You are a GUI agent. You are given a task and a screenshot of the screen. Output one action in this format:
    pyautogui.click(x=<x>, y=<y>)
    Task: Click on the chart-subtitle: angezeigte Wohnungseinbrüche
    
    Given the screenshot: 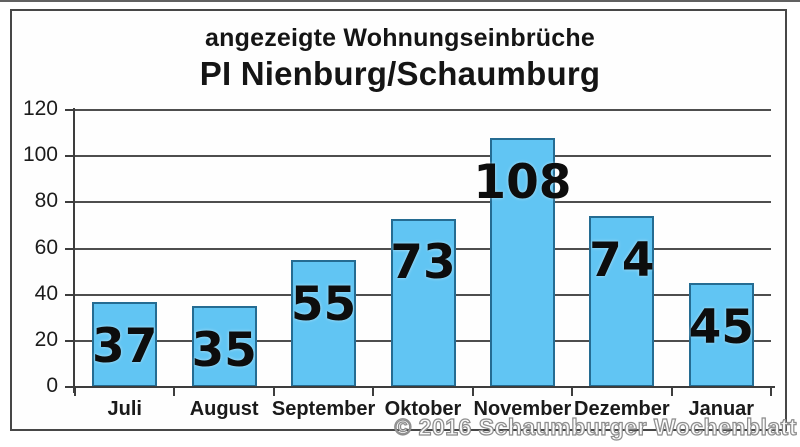 What is the action you would take?
    pyautogui.click(x=400, y=38)
    